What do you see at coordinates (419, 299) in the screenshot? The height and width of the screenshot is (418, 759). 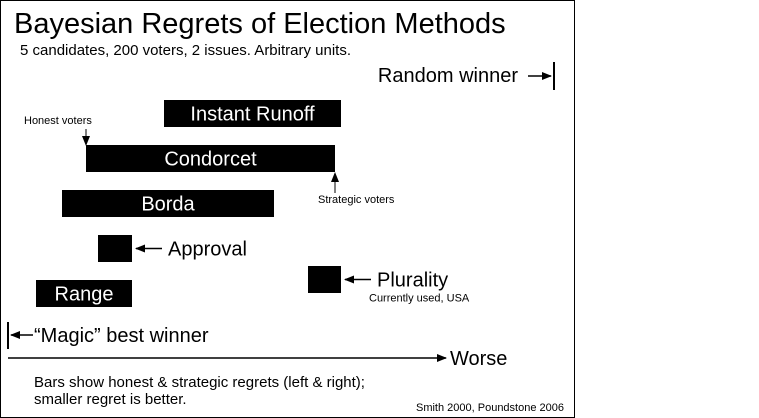 I see `bar-note-plurality: Currently used, USA` at bounding box center [419, 299].